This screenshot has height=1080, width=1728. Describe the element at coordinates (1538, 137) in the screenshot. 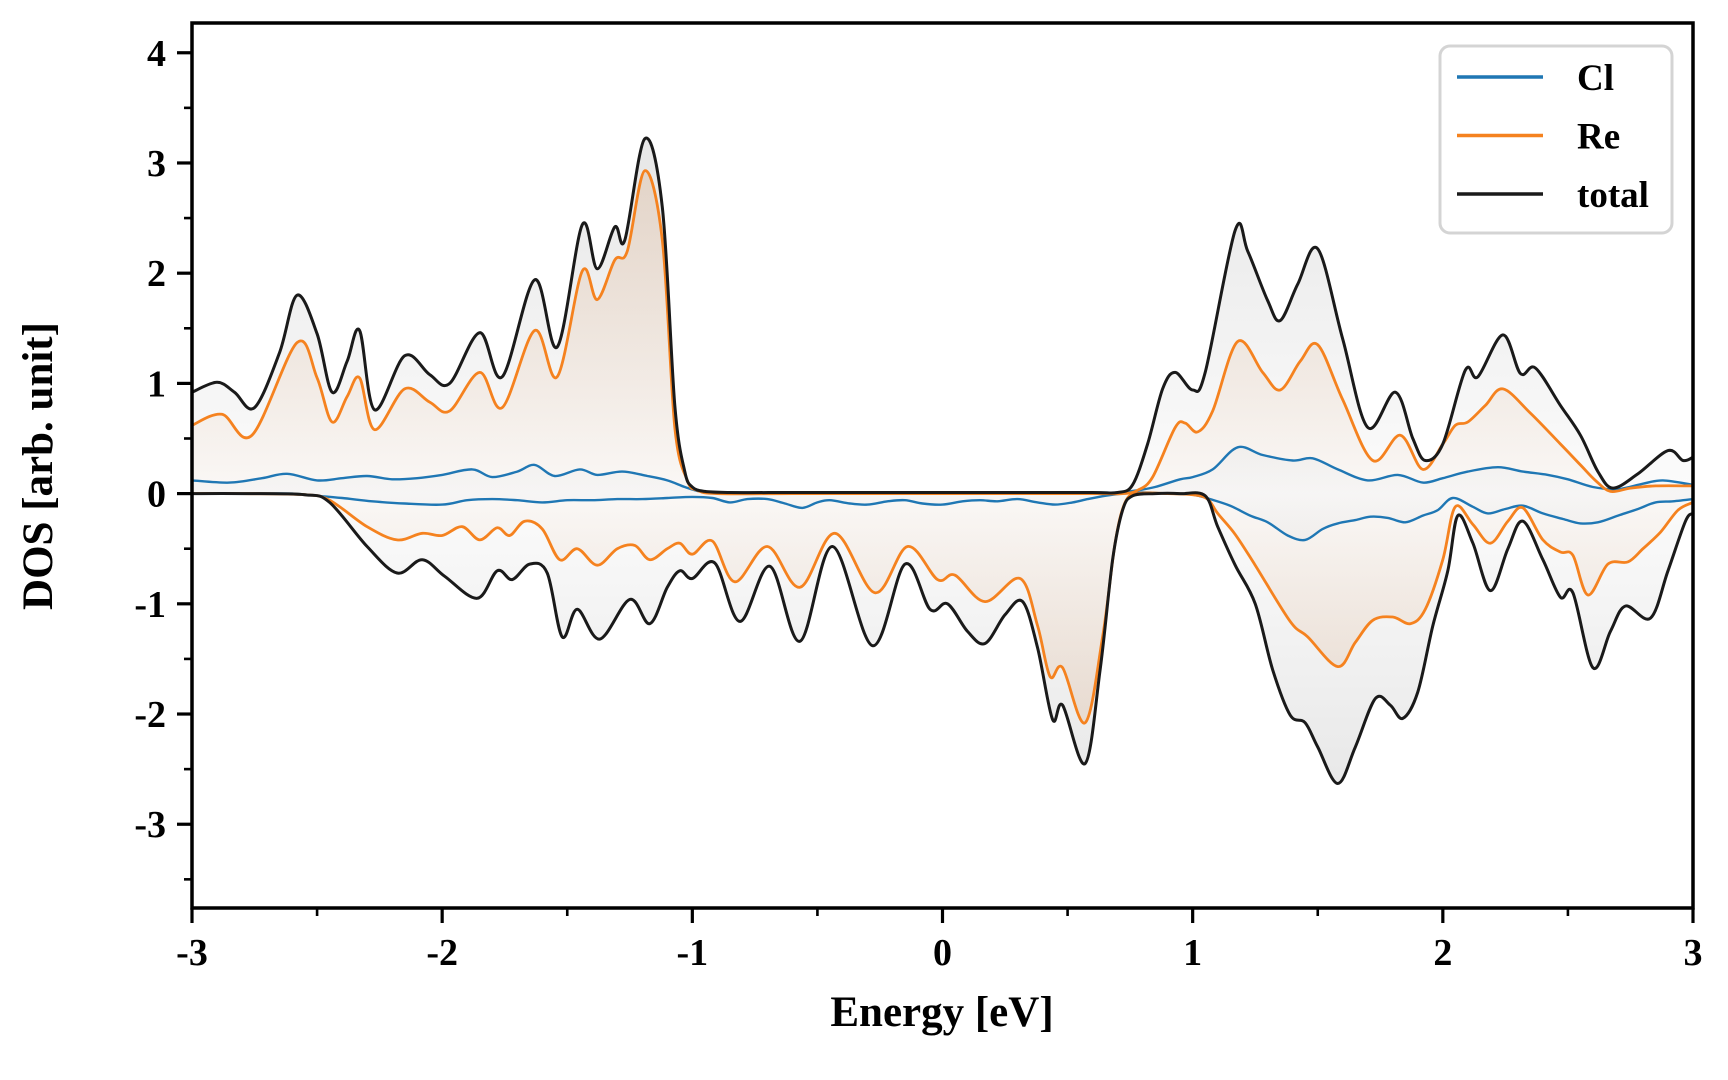

I see `legend-item-re: Re` at that location.